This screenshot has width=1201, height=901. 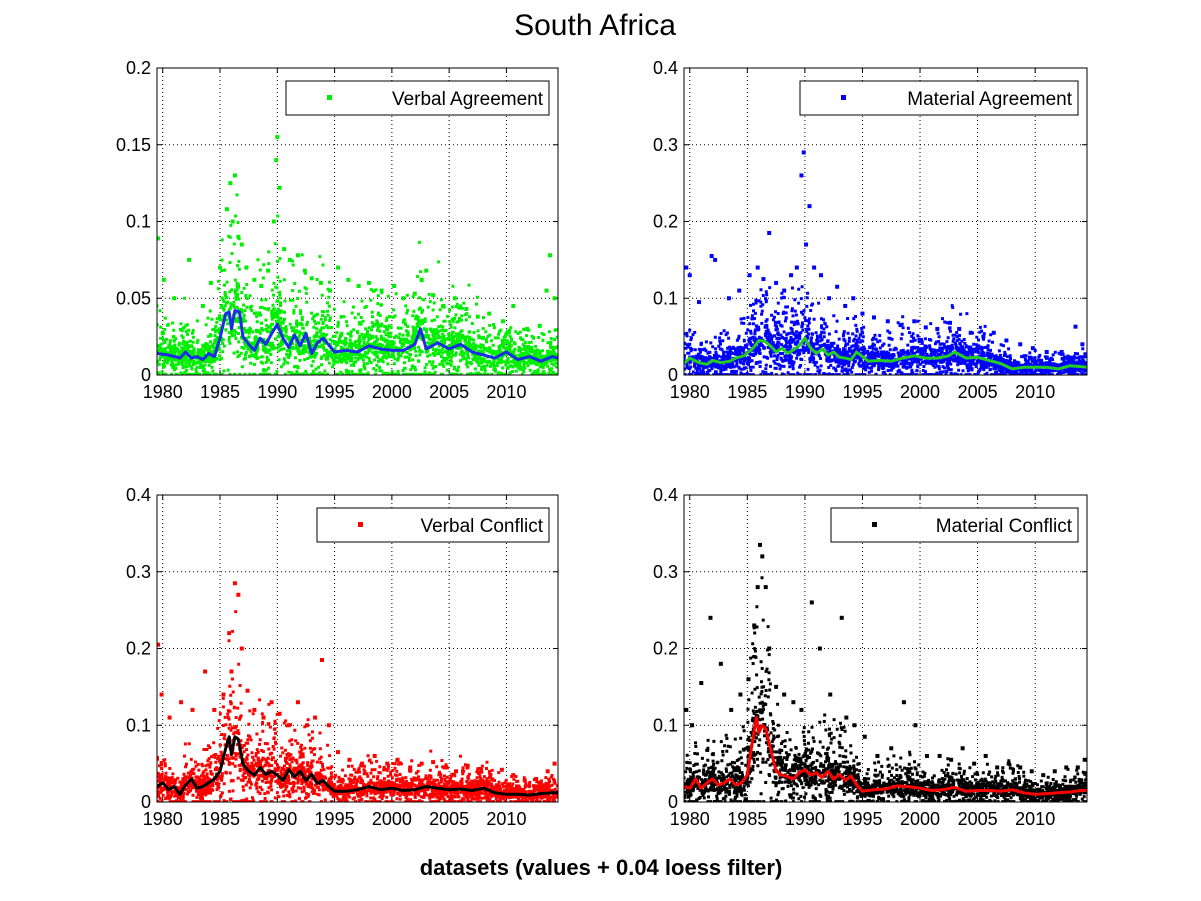 What do you see at coordinates (874, 524) in the screenshot?
I see `legend-marker` at bounding box center [874, 524].